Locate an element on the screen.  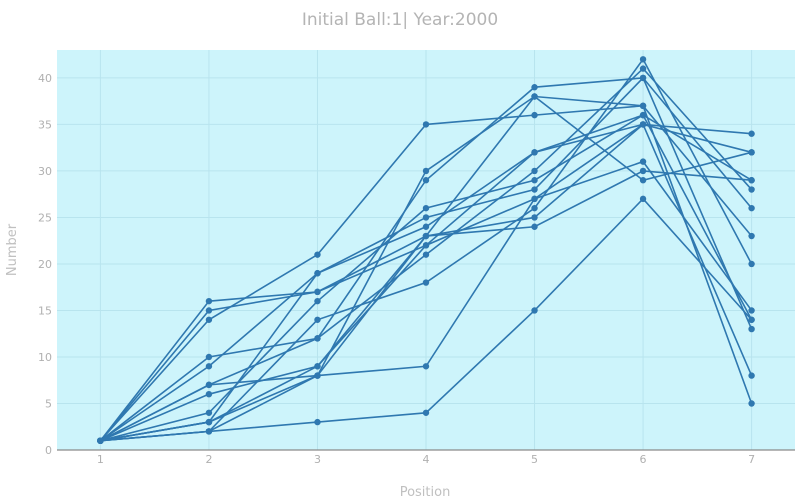
x-tick-label: 6 is located at coordinates (643, 459).